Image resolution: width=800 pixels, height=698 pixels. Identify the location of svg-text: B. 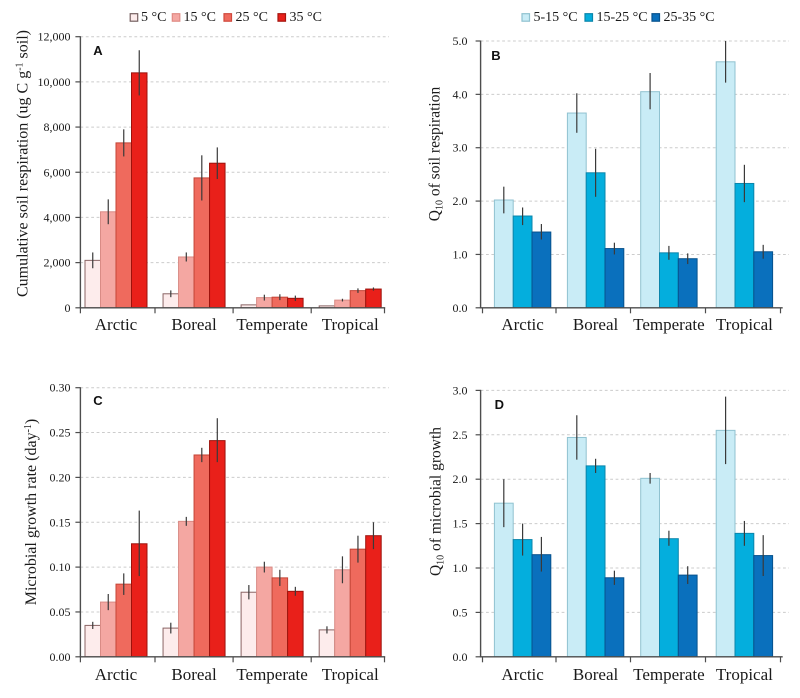
(495, 55).